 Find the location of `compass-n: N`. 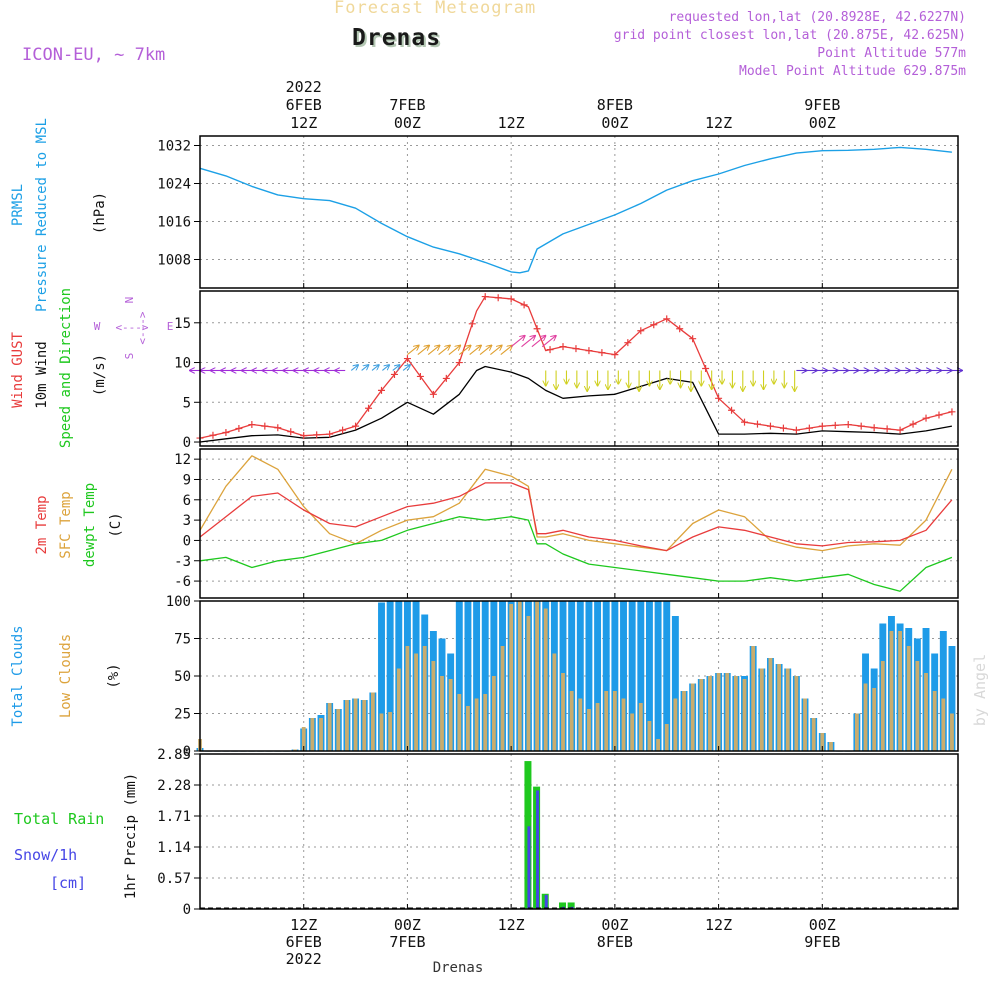

compass-n: N is located at coordinates (129, 300).